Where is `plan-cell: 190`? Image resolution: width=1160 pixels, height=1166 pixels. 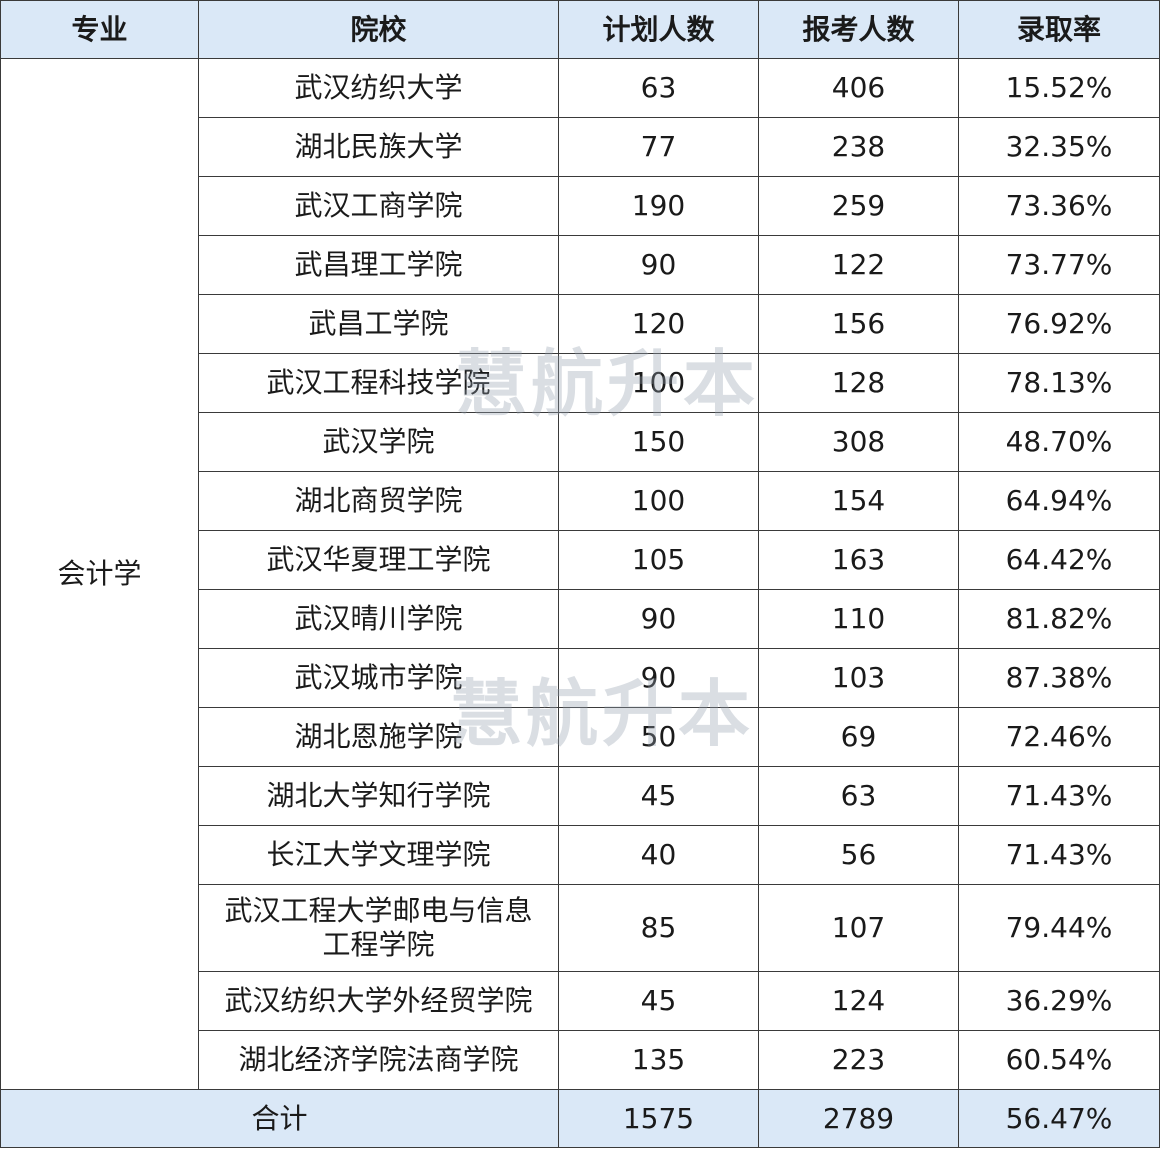 plan-cell: 190 is located at coordinates (658, 206).